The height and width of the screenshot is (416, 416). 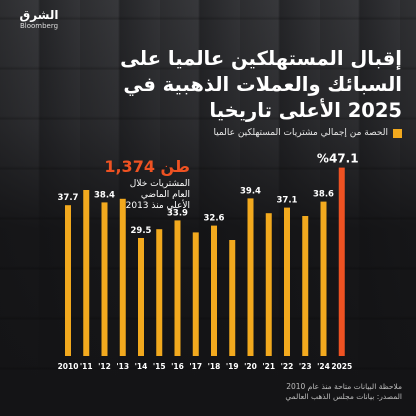 What do you see at coordinates (214, 366) in the screenshot?
I see `x-tick-label-8: '18` at bounding box center [214, 366].